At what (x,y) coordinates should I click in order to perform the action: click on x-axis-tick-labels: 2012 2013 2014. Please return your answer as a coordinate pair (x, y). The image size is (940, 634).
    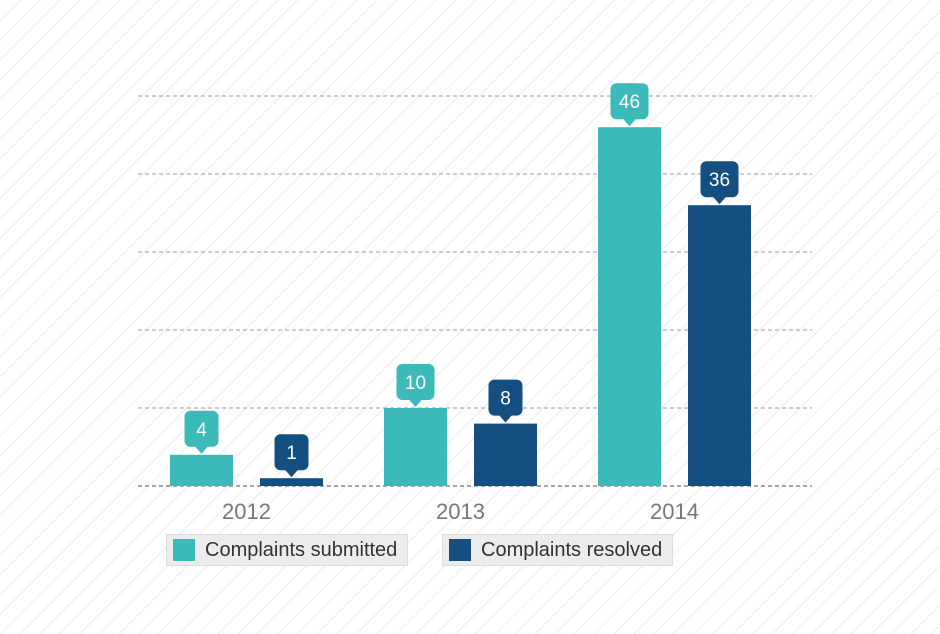
    Looking at the image, I should click on (460, 511).